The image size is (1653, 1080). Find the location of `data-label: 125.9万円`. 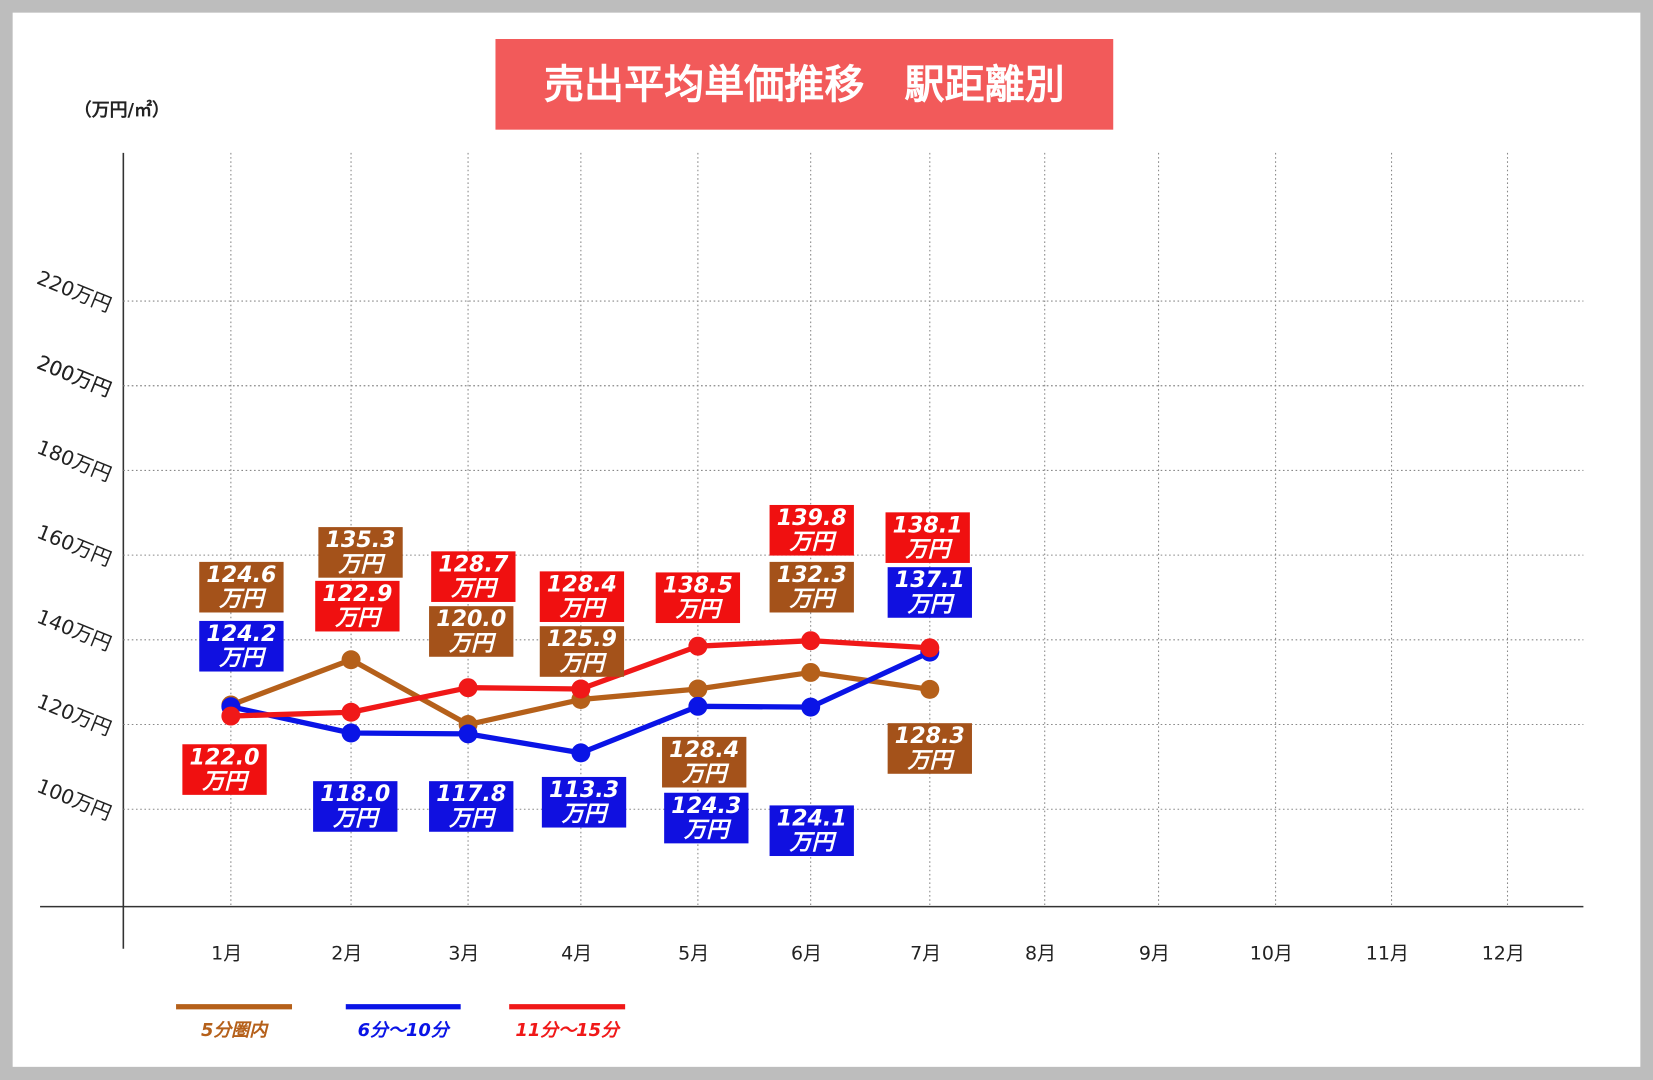

data-label: 125.9万円 is located at coordinates (582, 651).